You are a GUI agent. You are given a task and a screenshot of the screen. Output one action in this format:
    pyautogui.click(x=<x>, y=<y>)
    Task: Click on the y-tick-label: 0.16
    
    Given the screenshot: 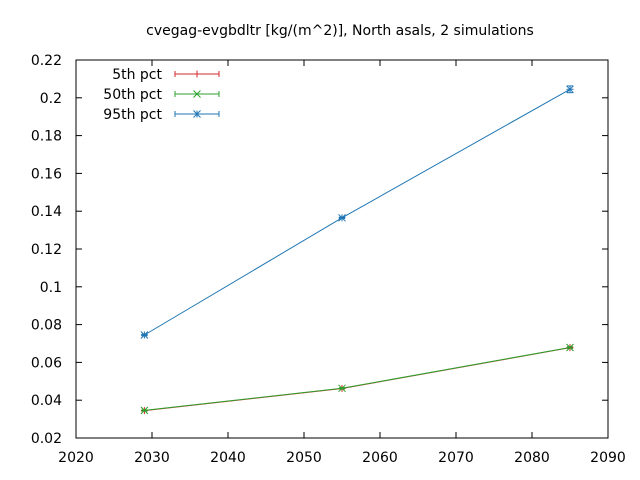 What is the action you would take?
    pyautogui.click(x=46, y=174)
    